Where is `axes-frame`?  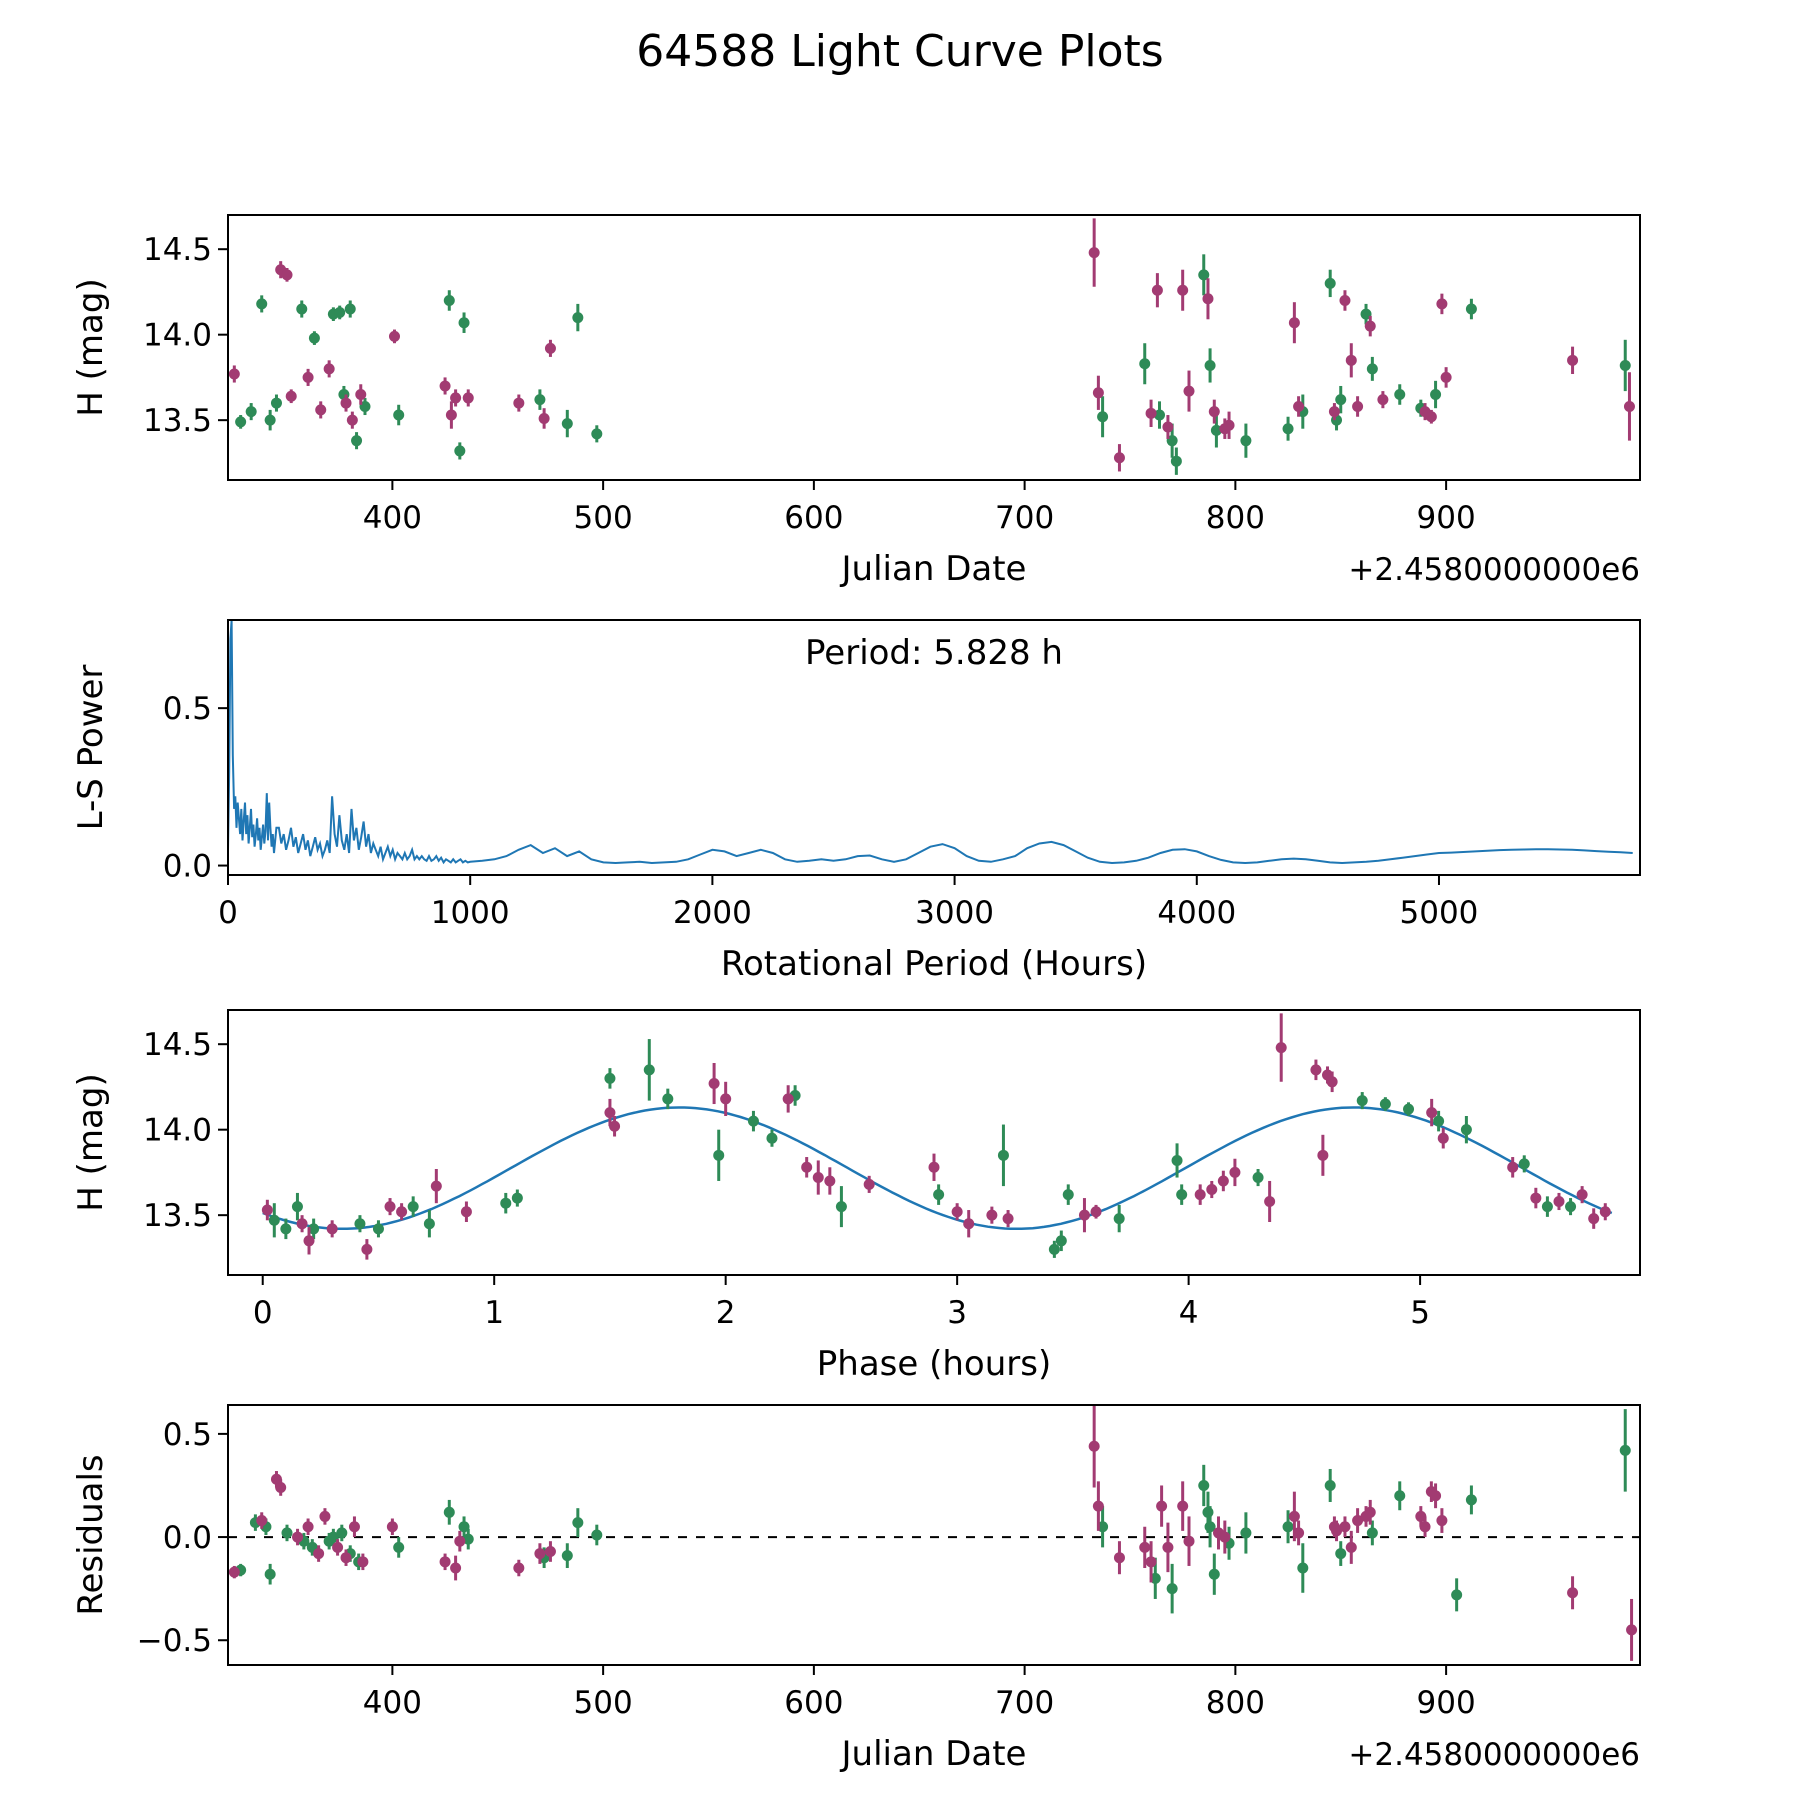 axes-frame is located at coordinates (934, 1535).